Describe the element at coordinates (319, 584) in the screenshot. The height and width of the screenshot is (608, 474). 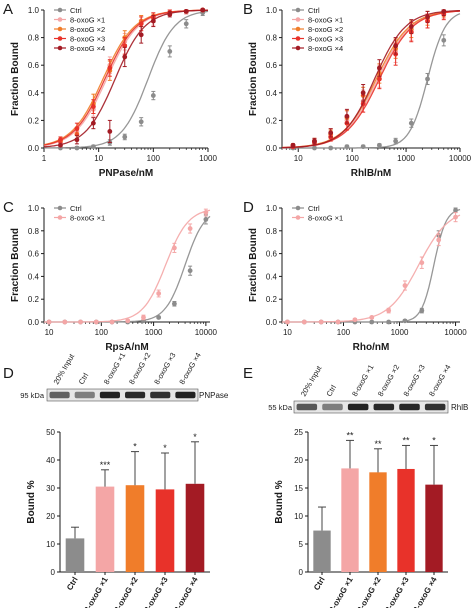
I see `x-tick-label: Ctrl` at that location.